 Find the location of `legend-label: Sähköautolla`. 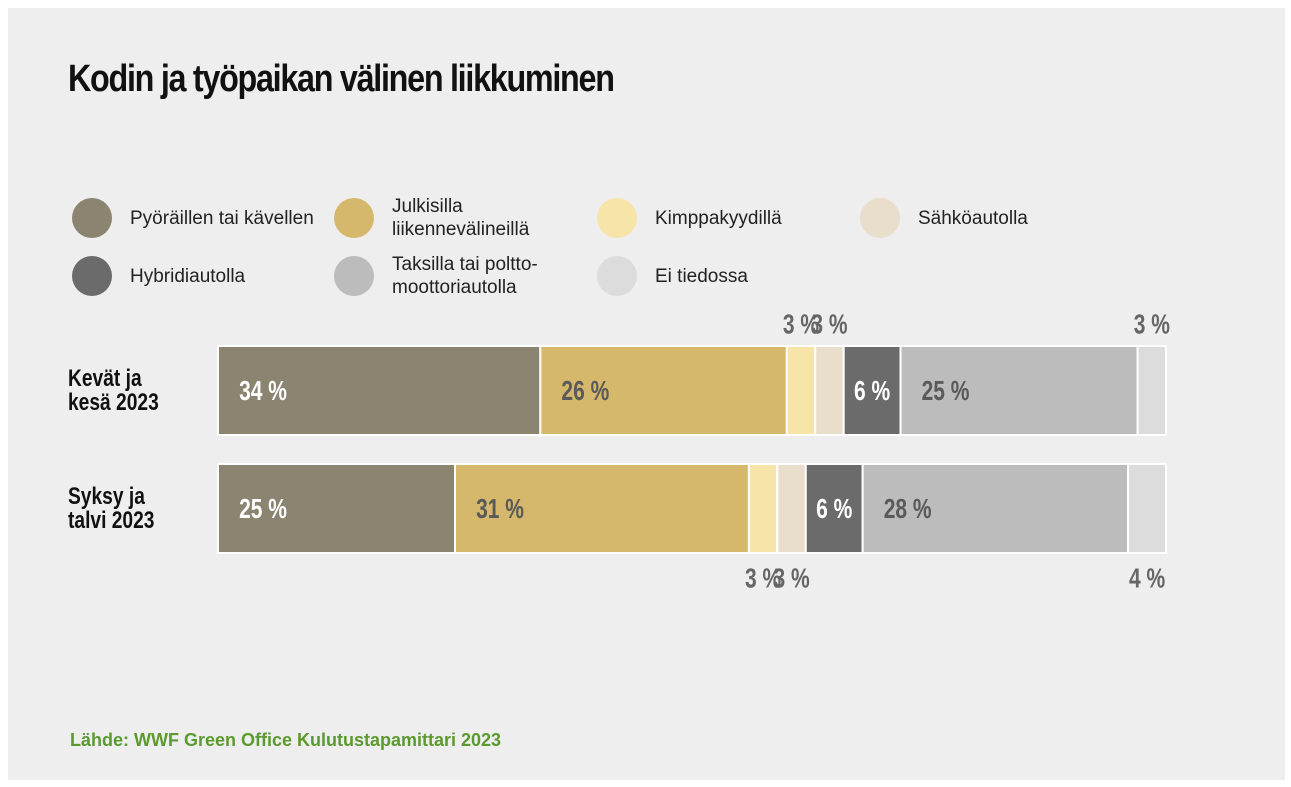

legend-label: Sähköautolla is located at coordinates (973, 218).